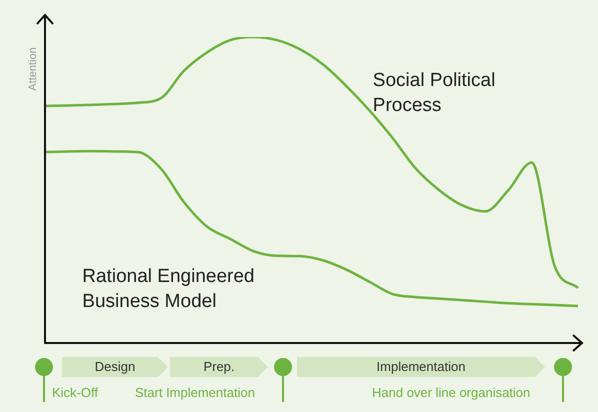 The image size is (598, 412). What do you see at coordinates (33, 69) in the screenshot?
I see `y-axis-title: Attention` at bounding box center [33, 69].